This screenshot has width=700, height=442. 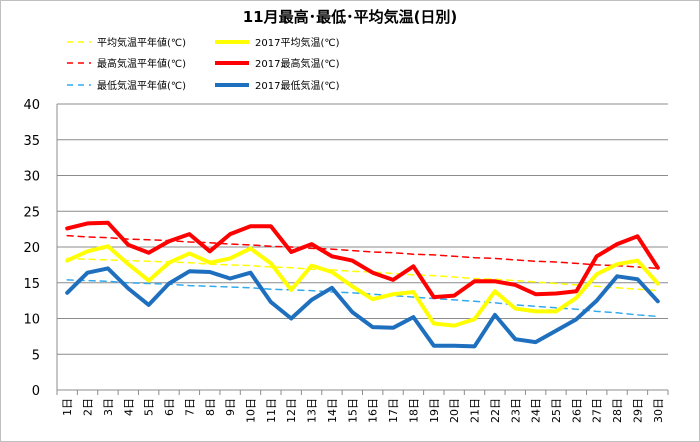 What do you see at coordinates (31, 177) in the screenshot?
I see `y-tick-label: 30` at bounding box center [31, 177].